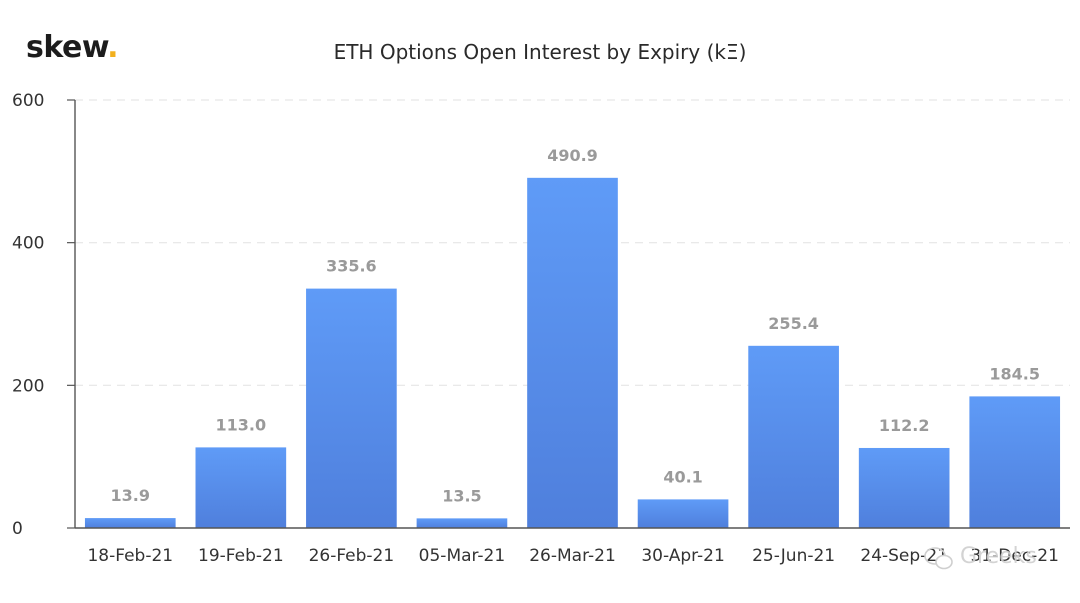 The width and height of the screenshot is (1080, 603). Describe the element at coordinates (904, 556) in the screenshot. I see `x-tick-label: 24-Sep-21` at that location.